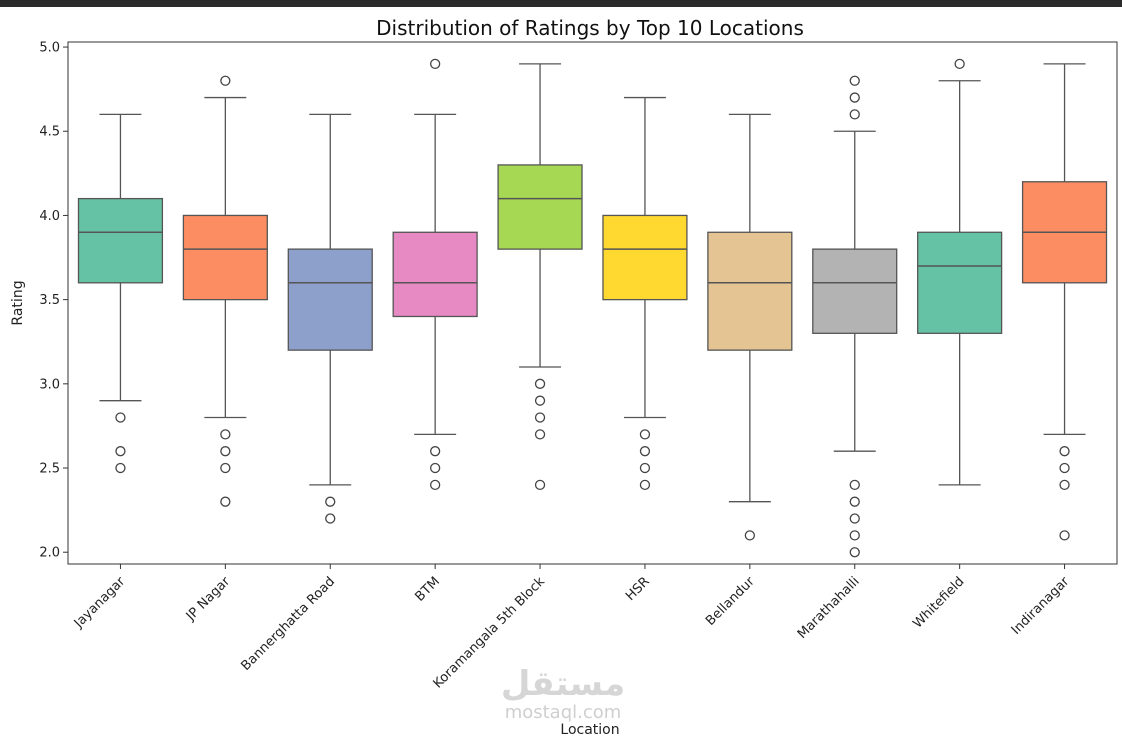 The image size is (1122, 737). I want to click on window-top-bar, so click(561, 3).